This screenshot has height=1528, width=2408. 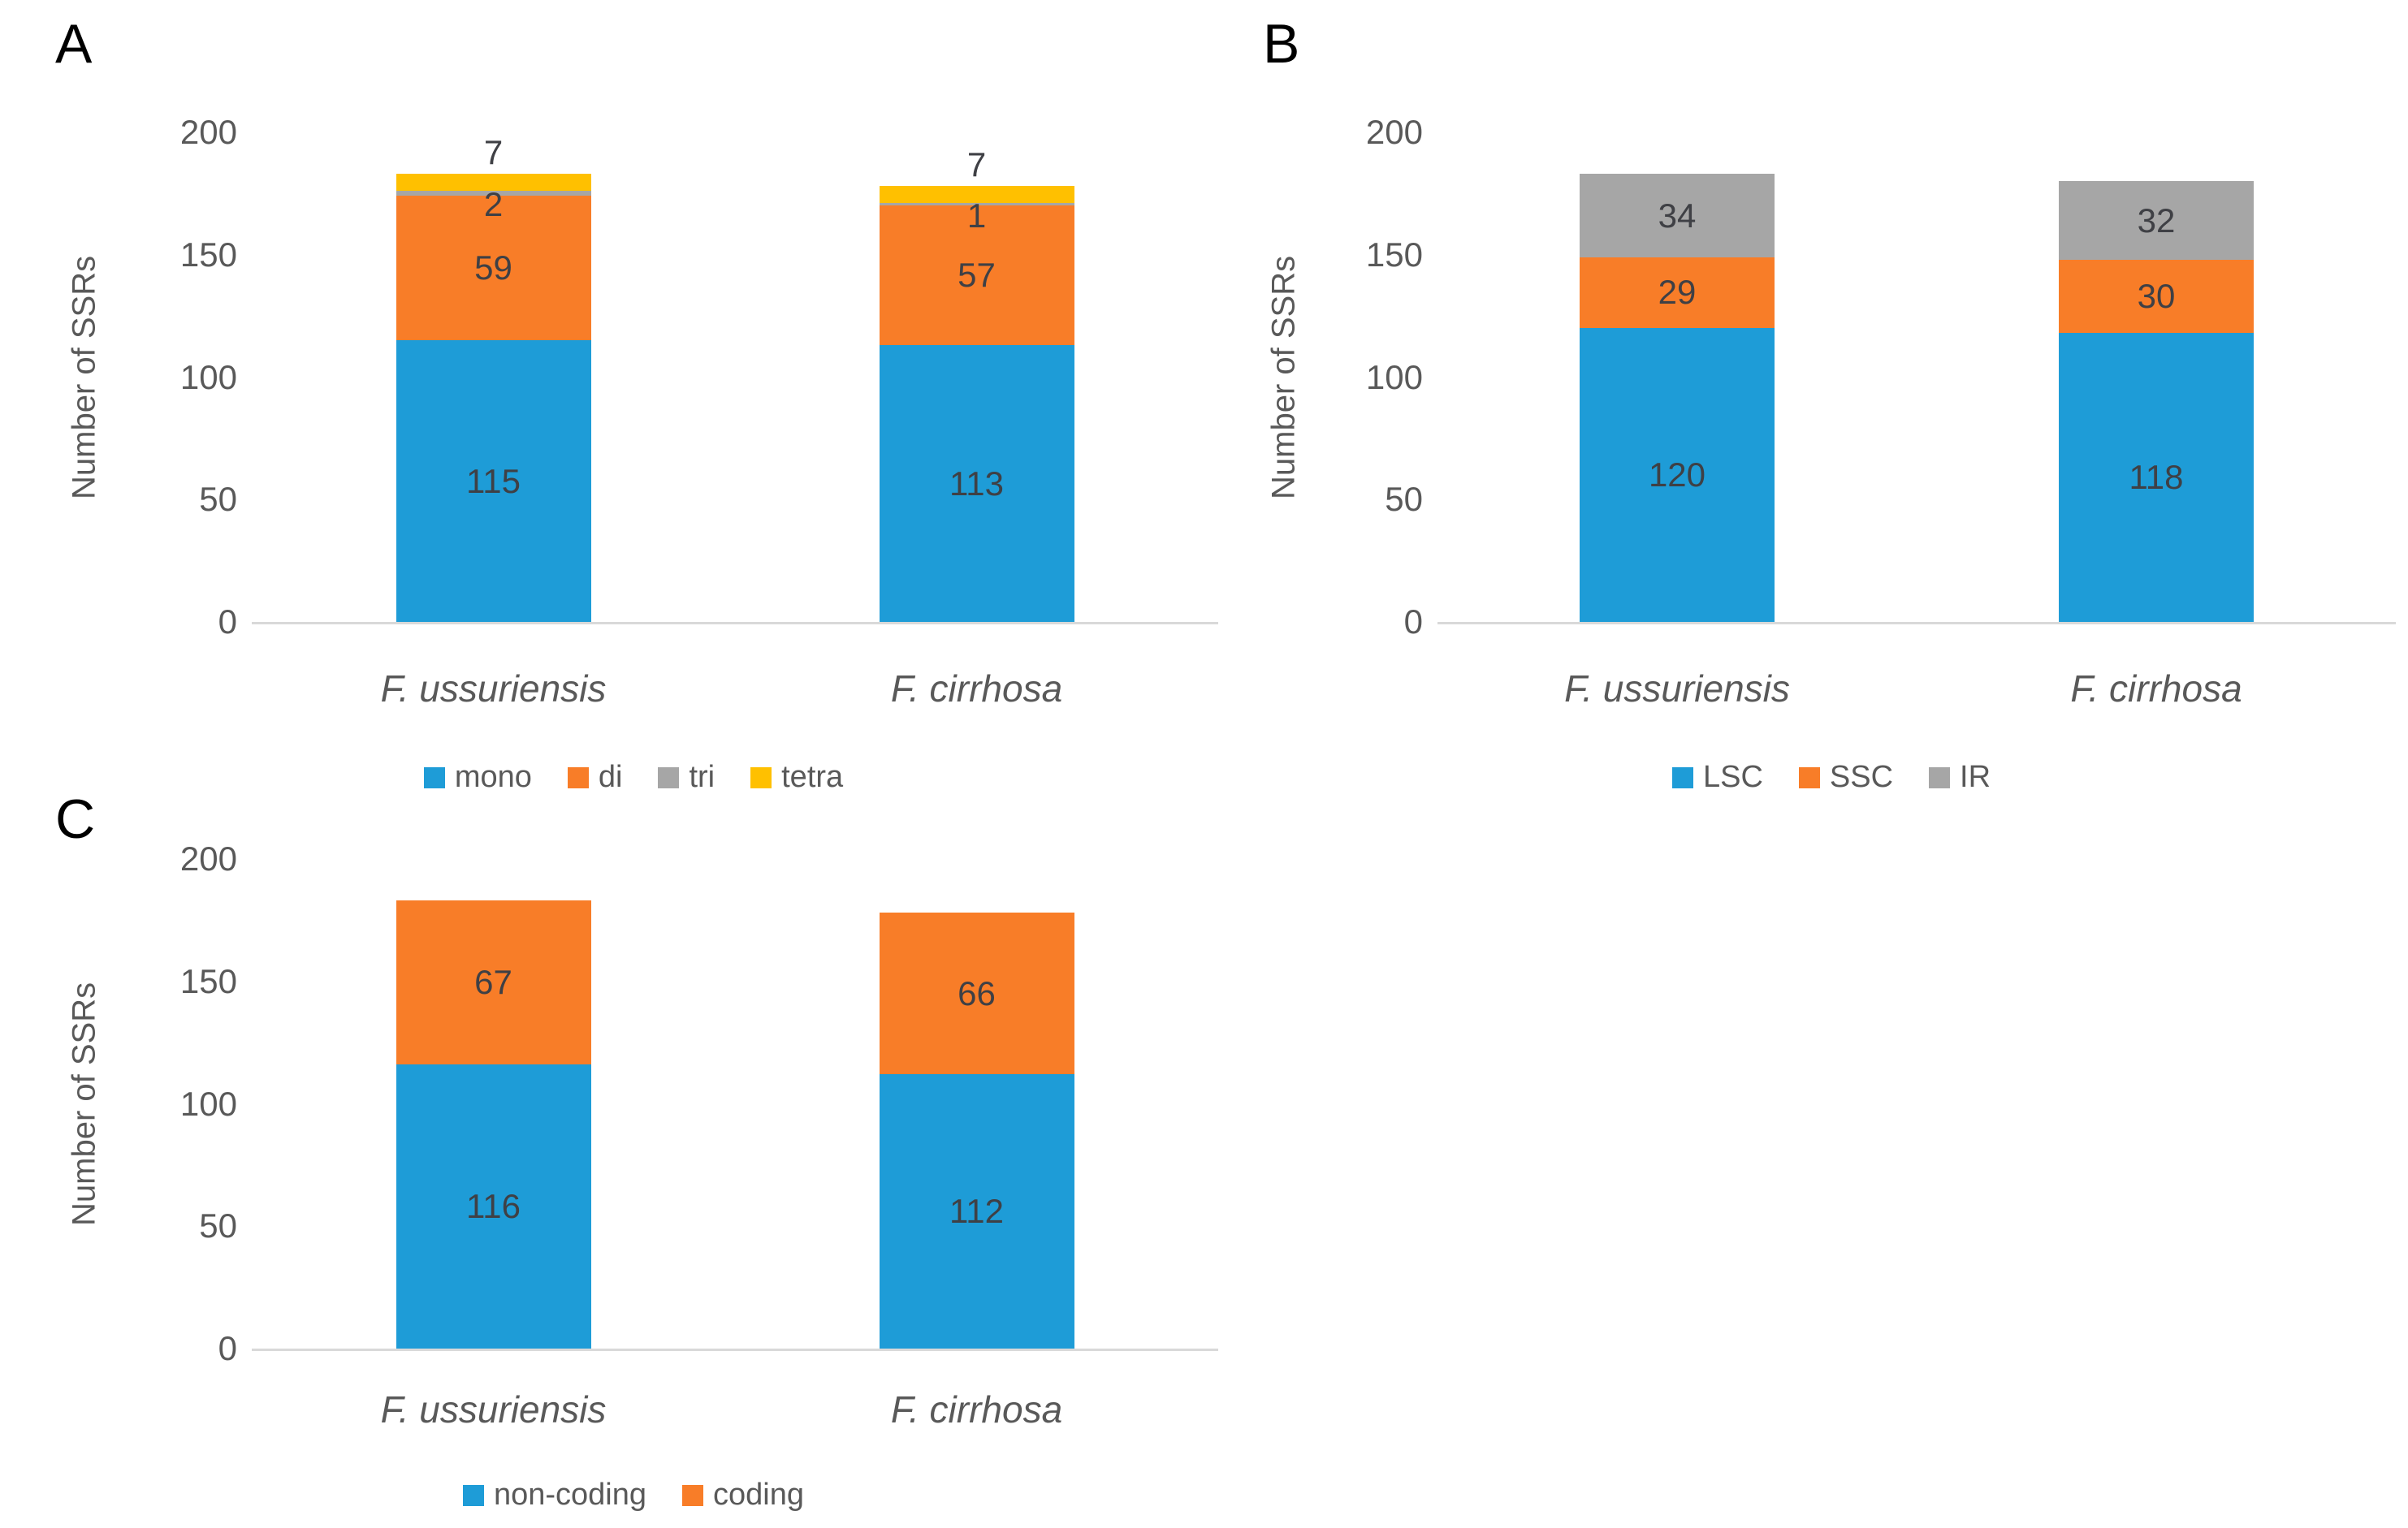 What do you see at coordinates (578, 777) in the screenshot?
I see `legend-swatch-di` at bounding box center [578, 777].